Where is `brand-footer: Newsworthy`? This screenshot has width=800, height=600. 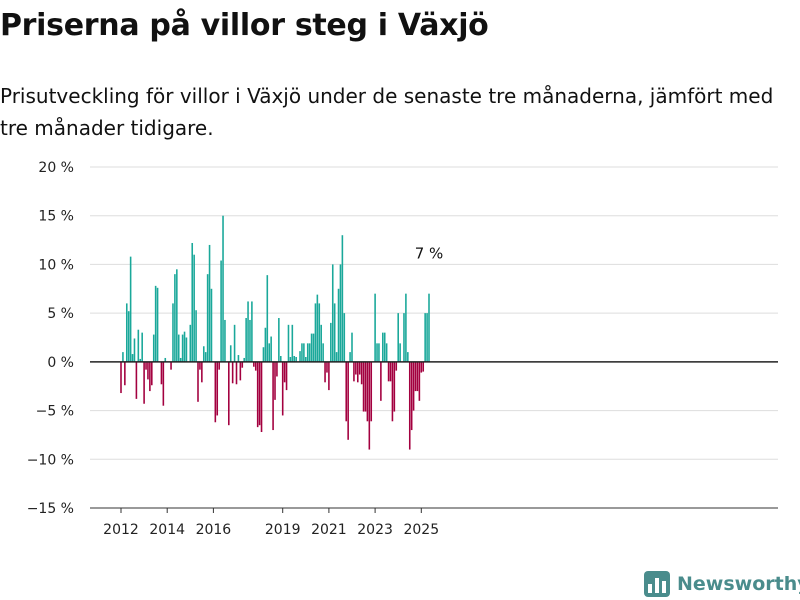
brand-footer: Newsworthy is located at coordinates (722, 584).